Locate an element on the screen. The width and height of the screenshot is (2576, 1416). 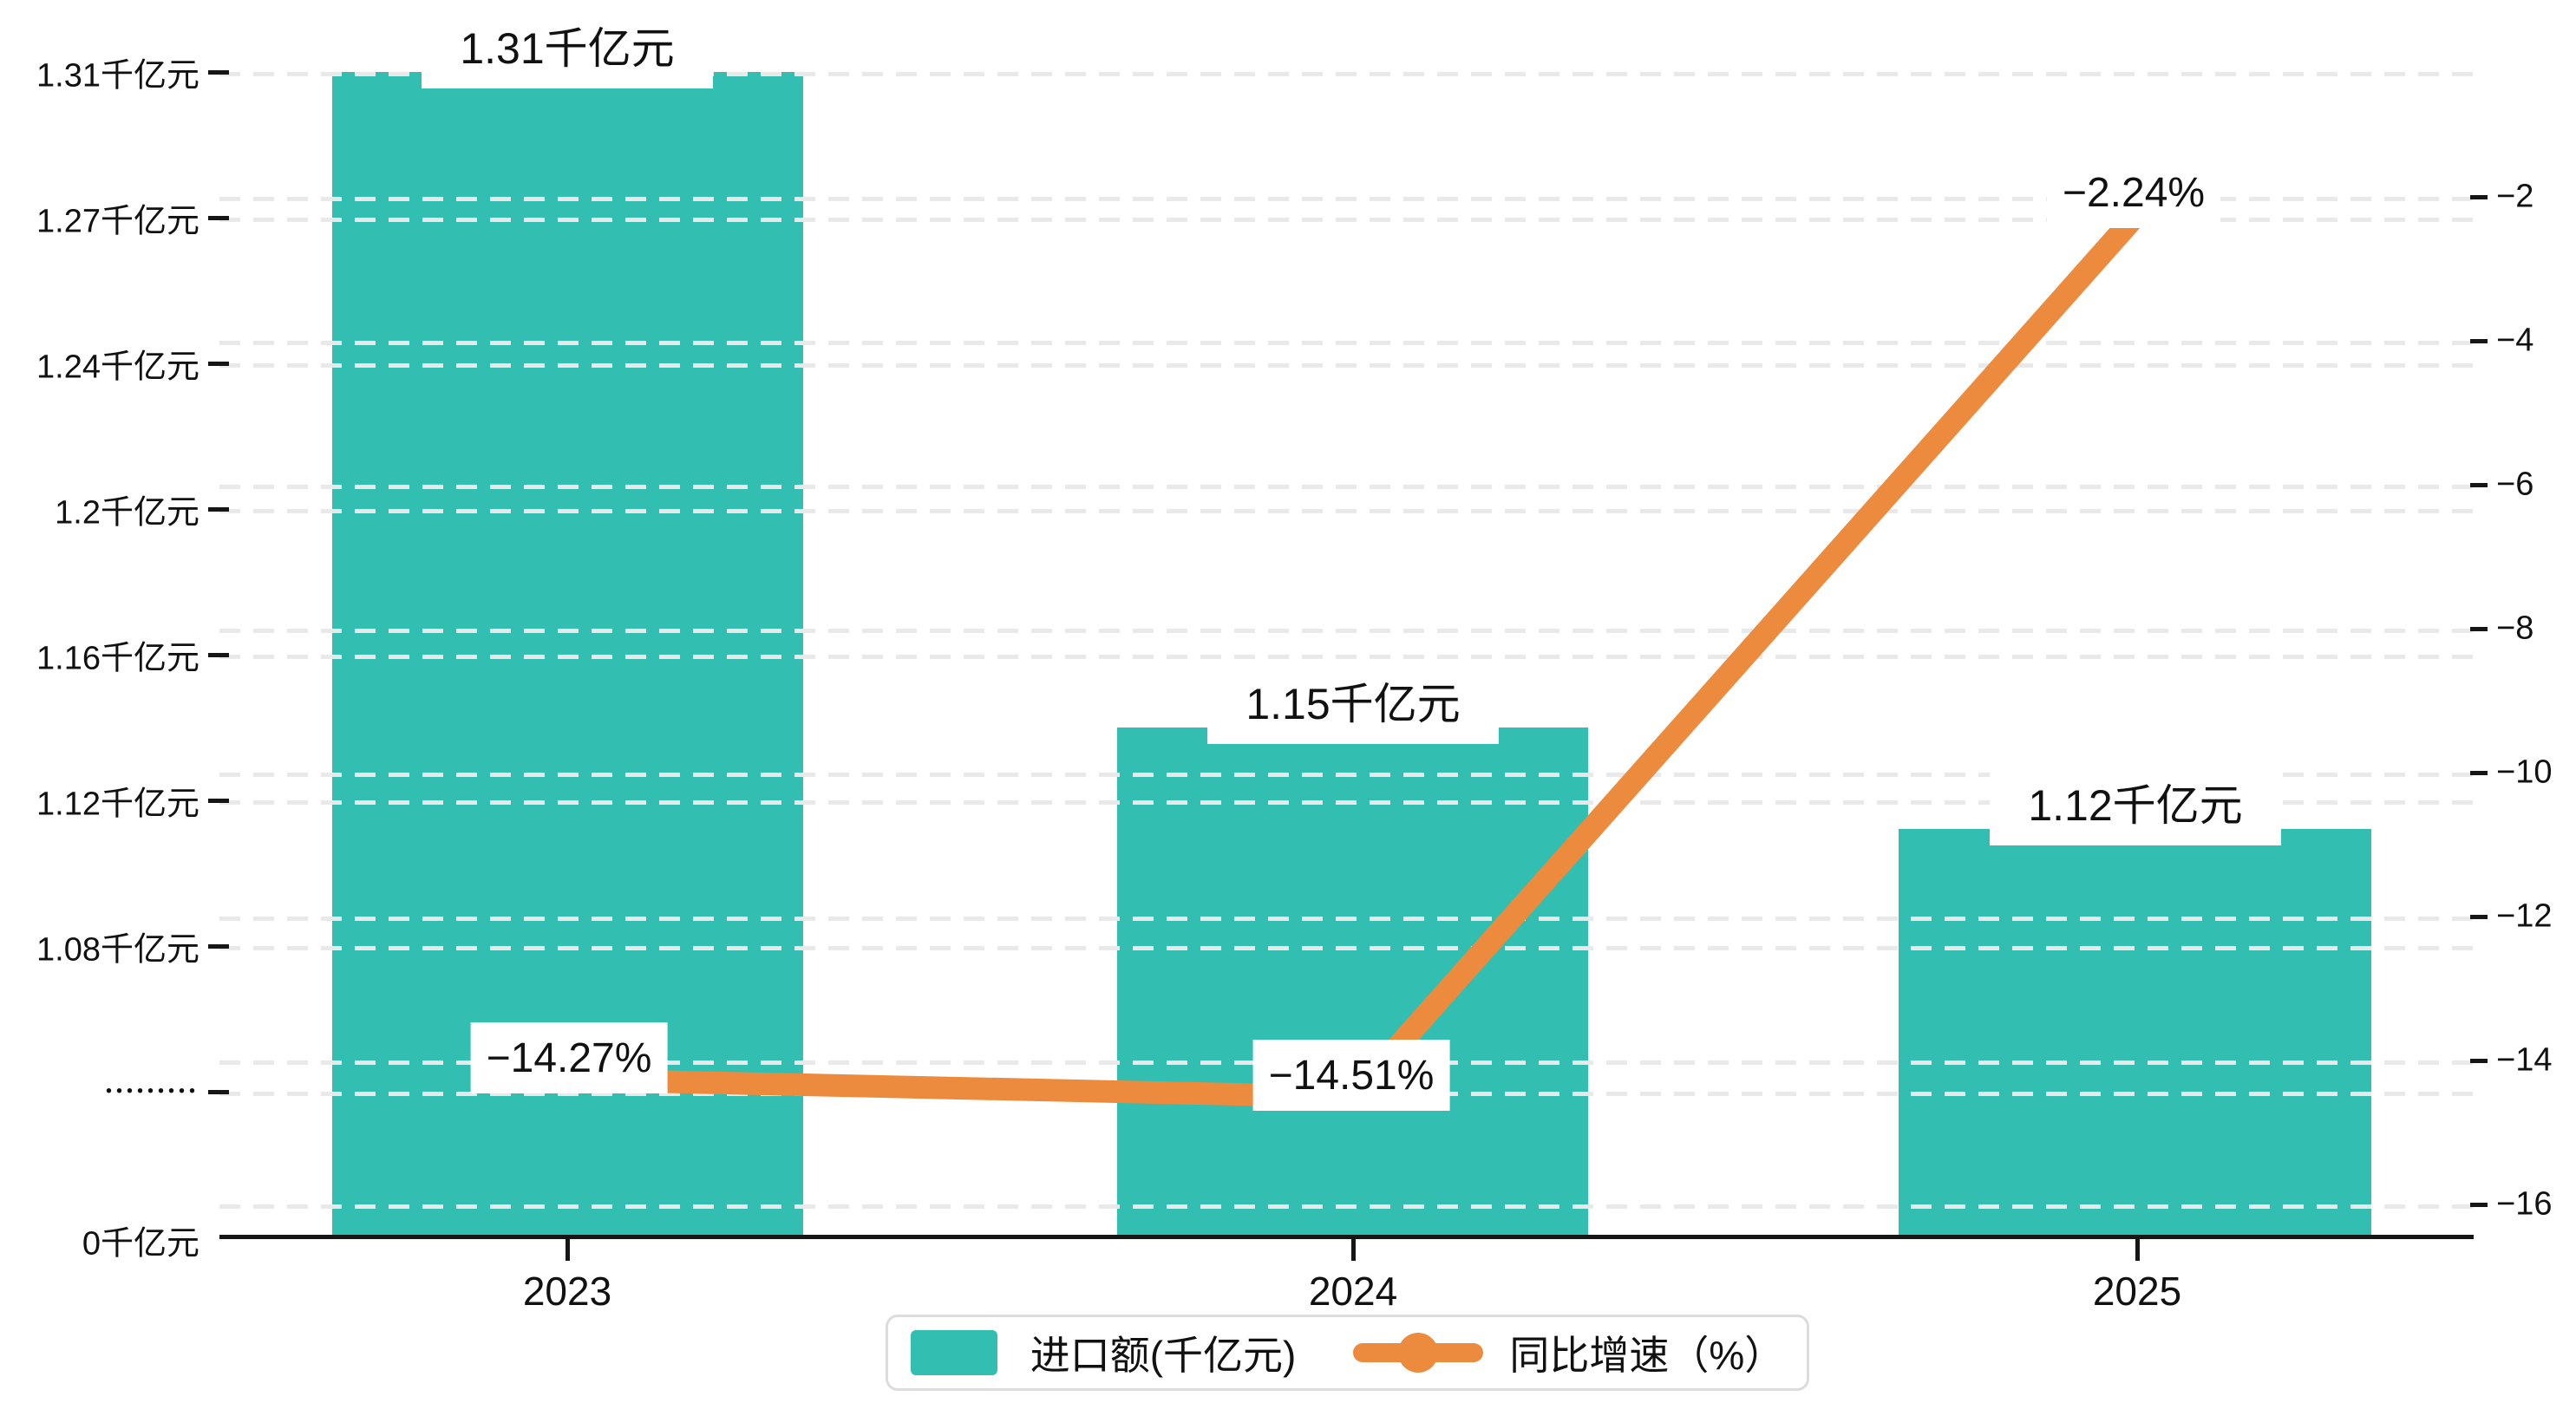
bar-2025 is located at coordinates (2135, 1032).